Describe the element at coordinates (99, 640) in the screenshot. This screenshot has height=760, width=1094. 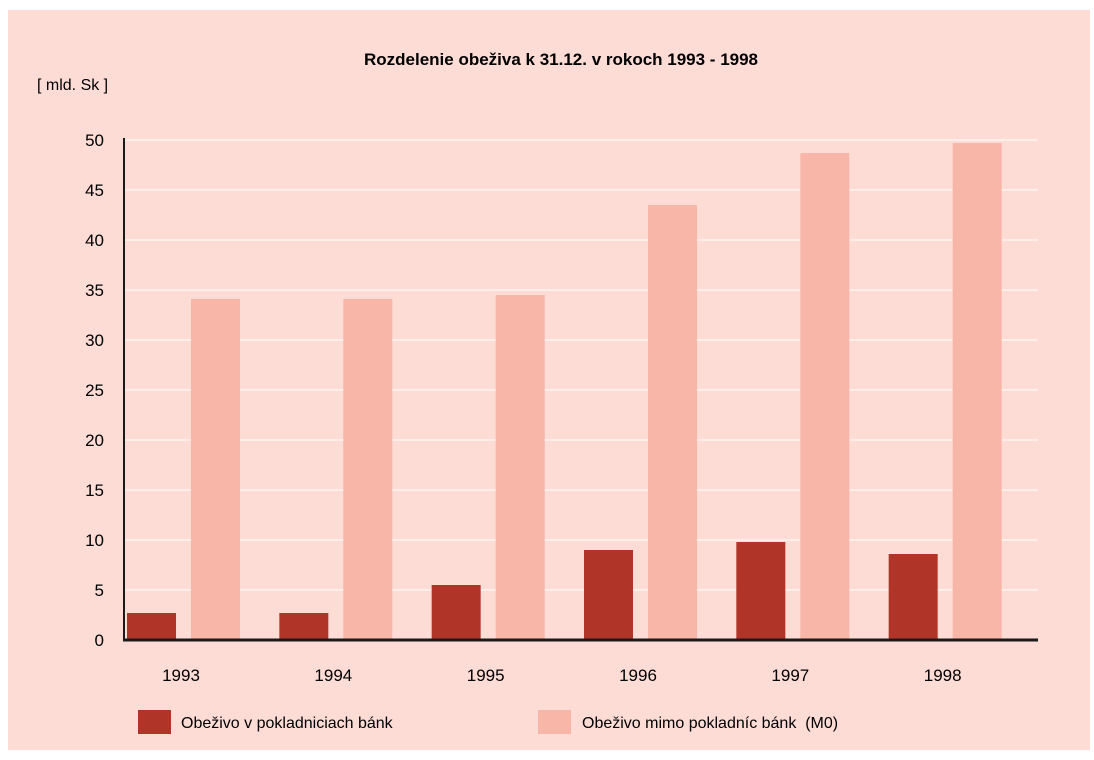
I see `y-tick-label: 0` at that location.